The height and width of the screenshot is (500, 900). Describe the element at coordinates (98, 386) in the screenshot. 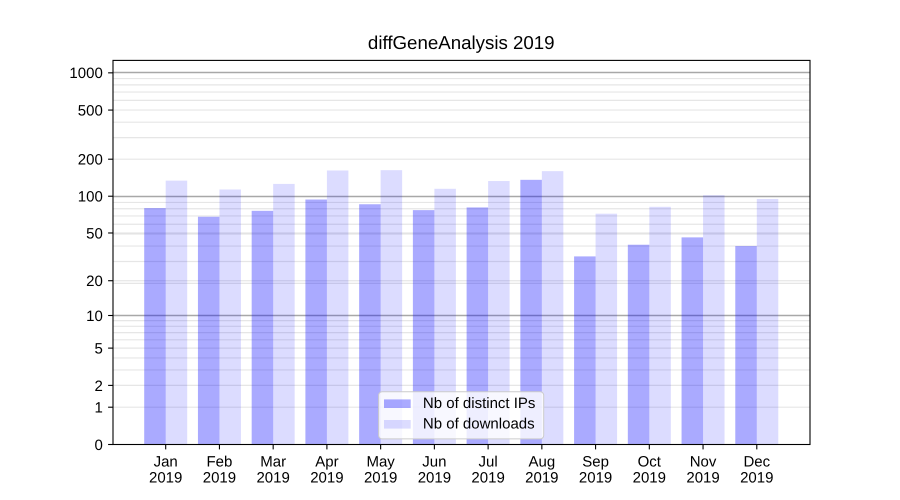

I see `svg-text: 2` at that location.